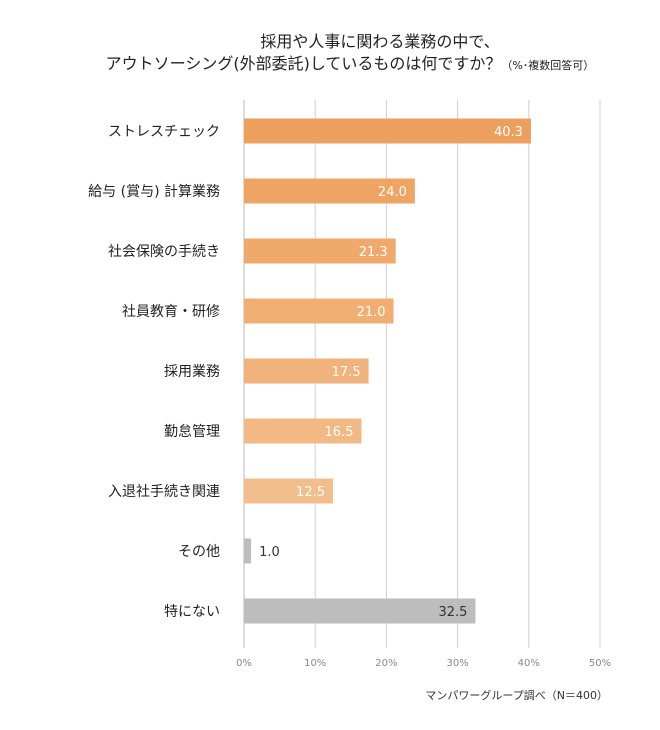 This screenshot has width=660, height=730. What do you see at coordinates (303, 63) in the screenshot?
I see `chart-title-main: アウトソーシング(外部委託)しているものは何ですか？` at bounding box center [303, 63].